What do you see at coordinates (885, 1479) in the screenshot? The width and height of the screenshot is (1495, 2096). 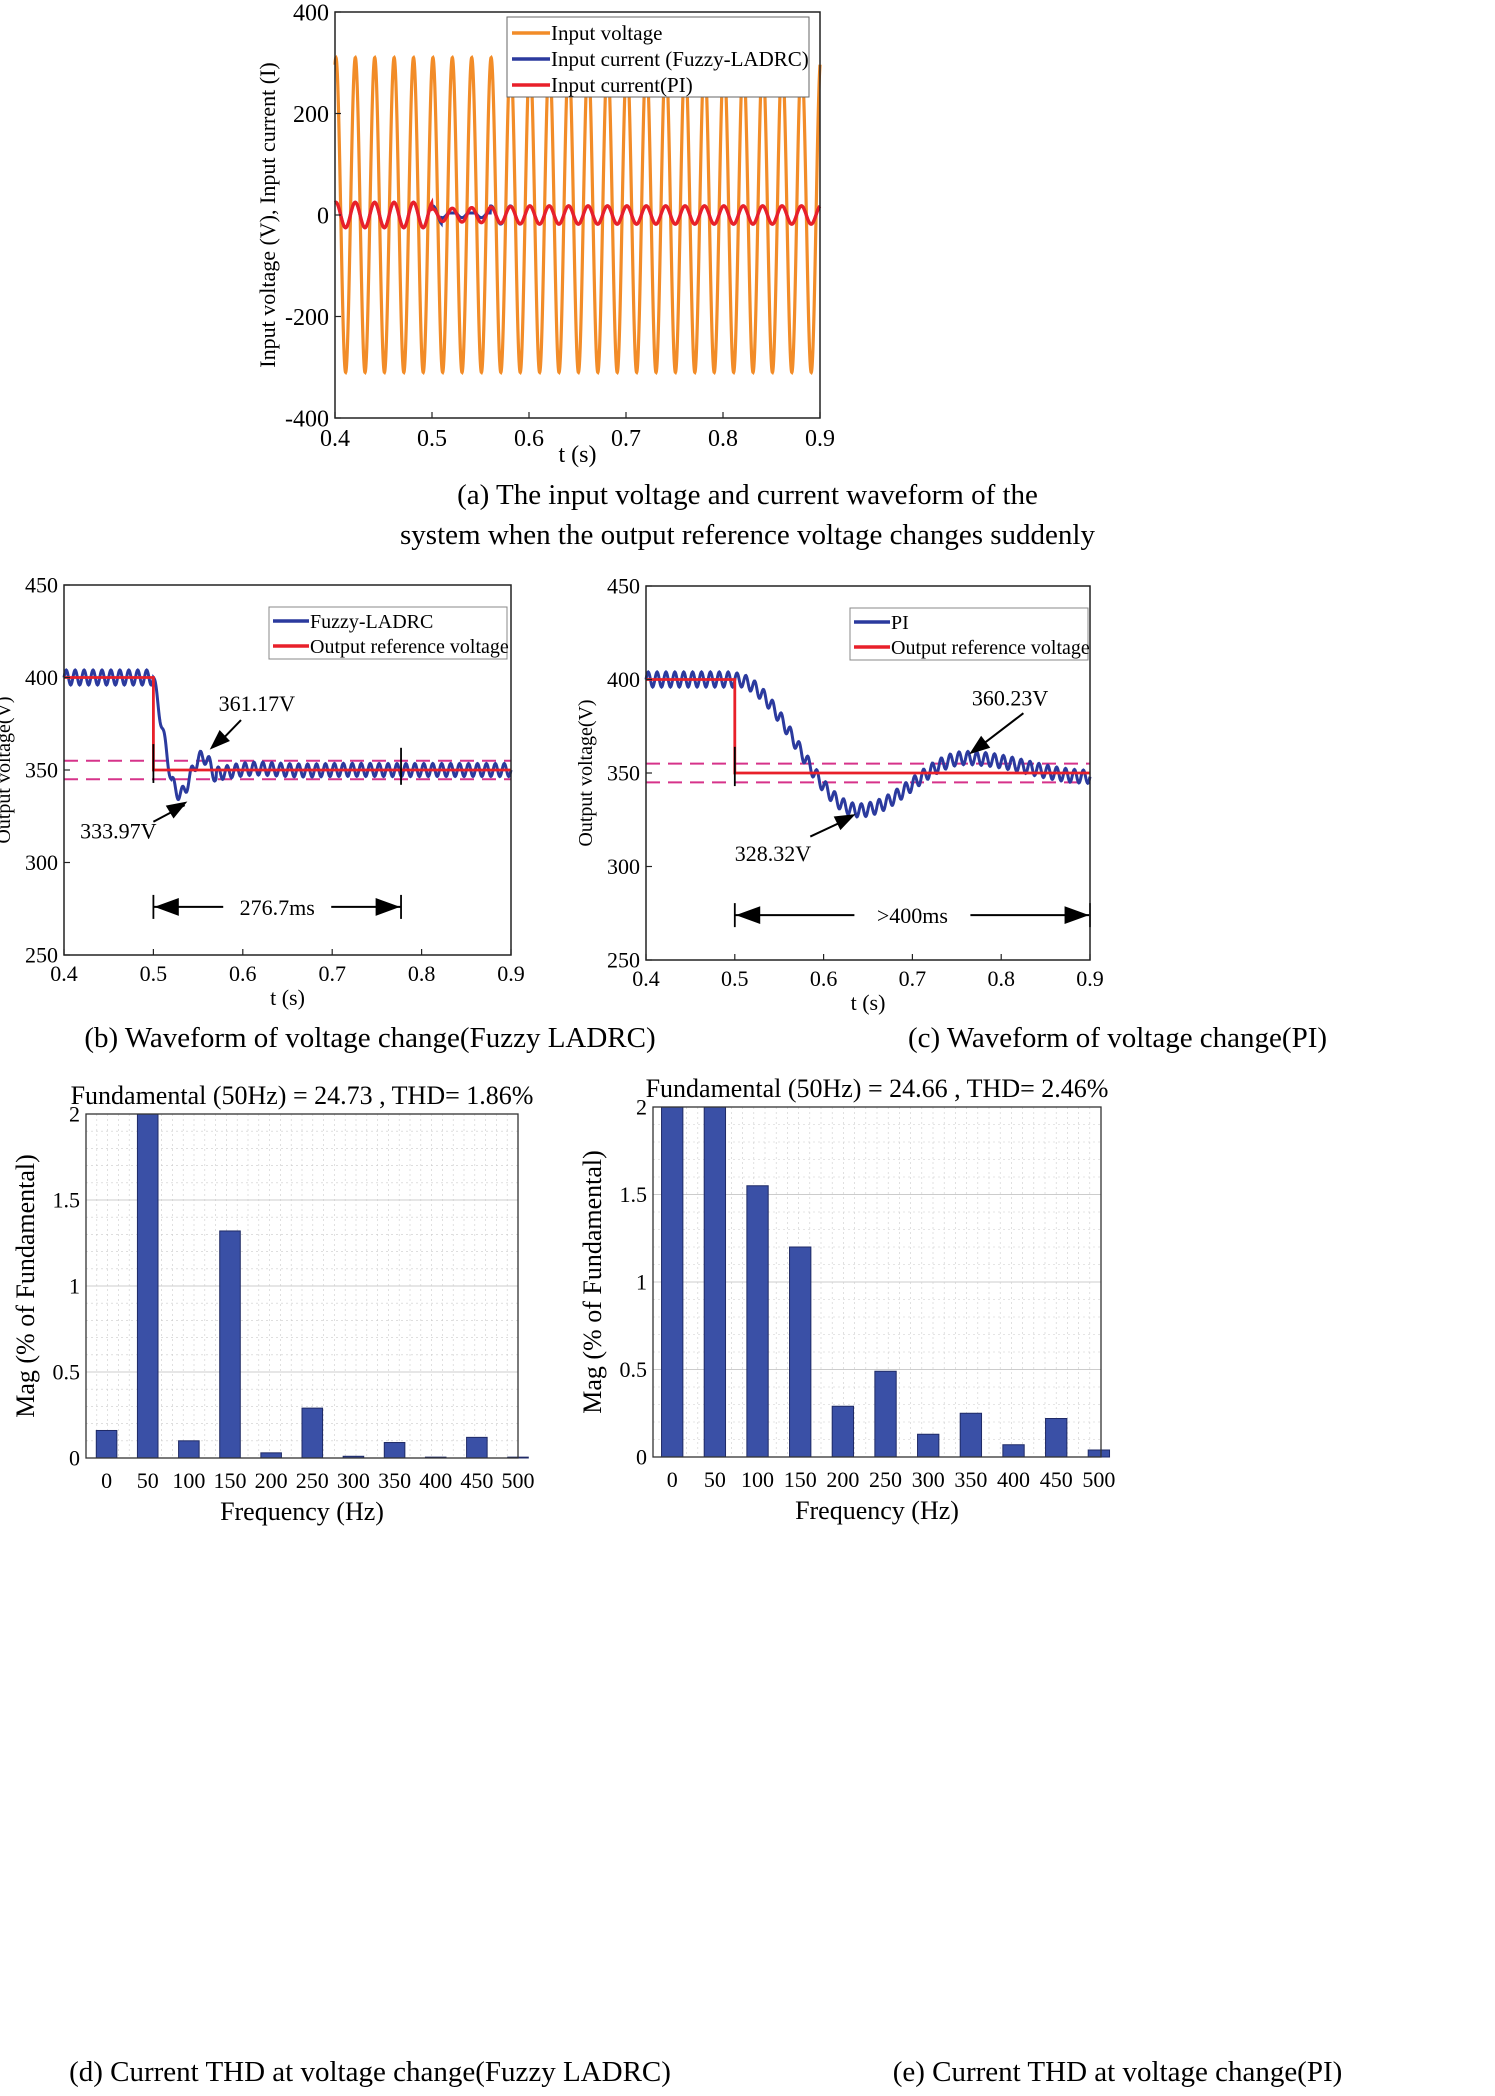 I see `chart-e-xtick-label: 250` at bounding box center [885, 1479].